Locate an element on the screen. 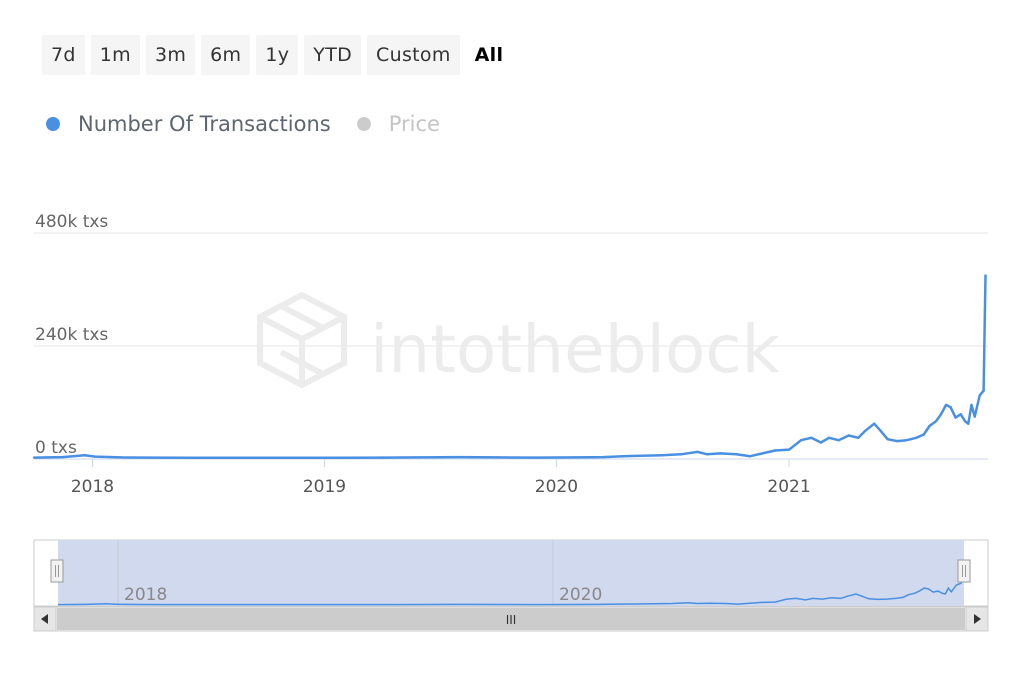 This screenshot has width=1023, height=682. navigator-series is located at coordinates (509, 594).